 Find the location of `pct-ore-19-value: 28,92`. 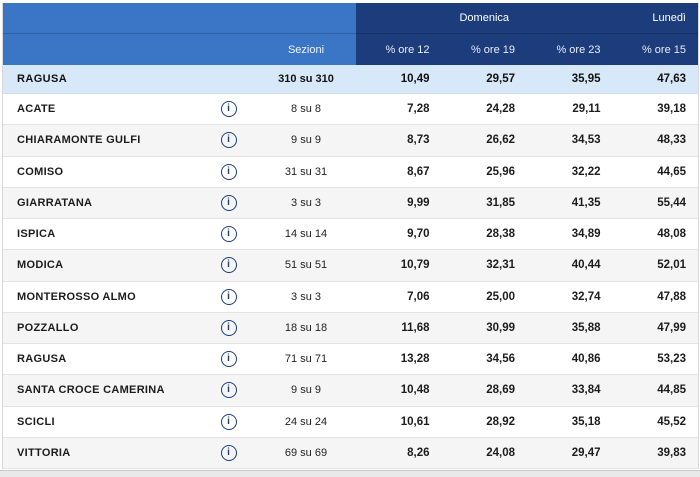

pct-ore-19-value: 28,92 is located at coordinates (500, 421).